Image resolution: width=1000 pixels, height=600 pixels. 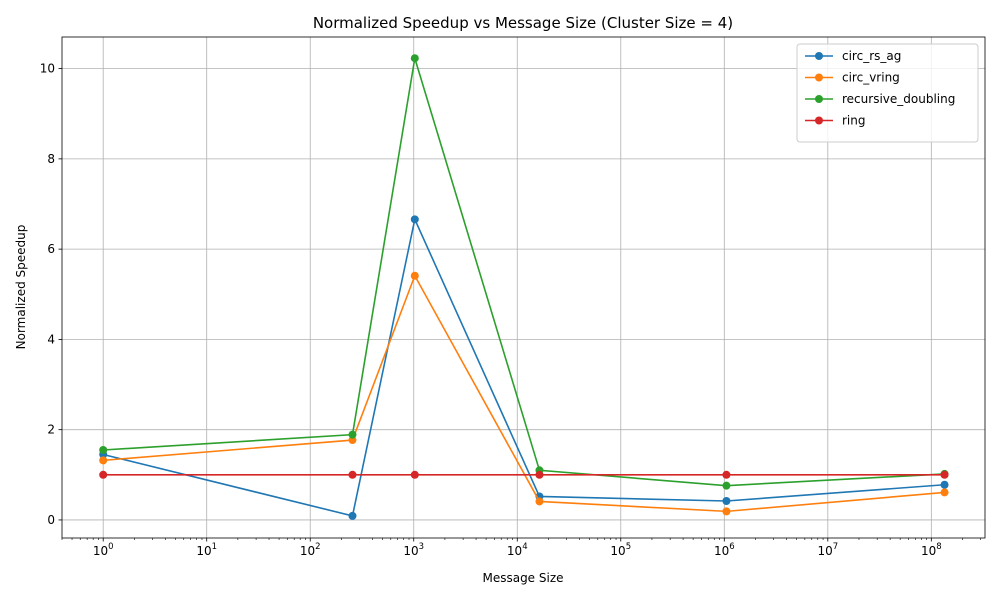 What do you see at coordinates (47, 69) in the screenshot?
I see `y-tick-label: 10` at bounding box center [47, 69].